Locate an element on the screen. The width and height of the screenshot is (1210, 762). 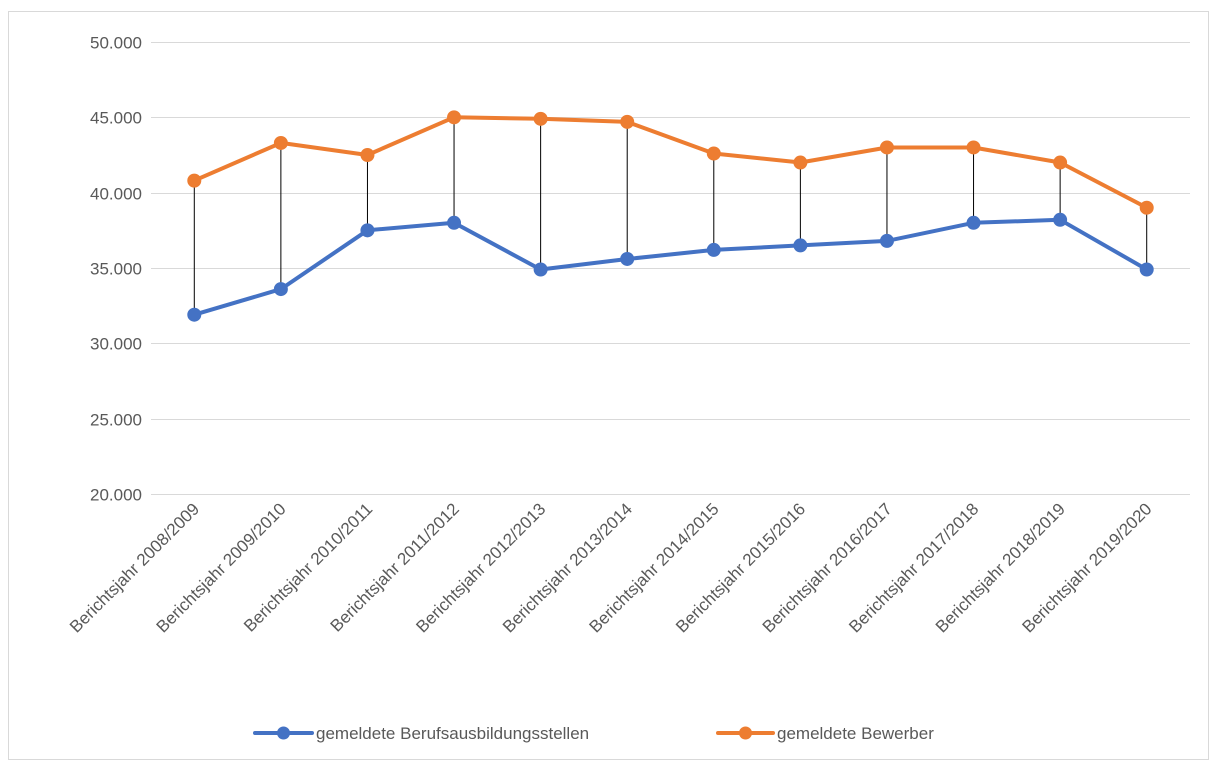
y-tick-label: 40.000 is located at coordinates (116, 194).